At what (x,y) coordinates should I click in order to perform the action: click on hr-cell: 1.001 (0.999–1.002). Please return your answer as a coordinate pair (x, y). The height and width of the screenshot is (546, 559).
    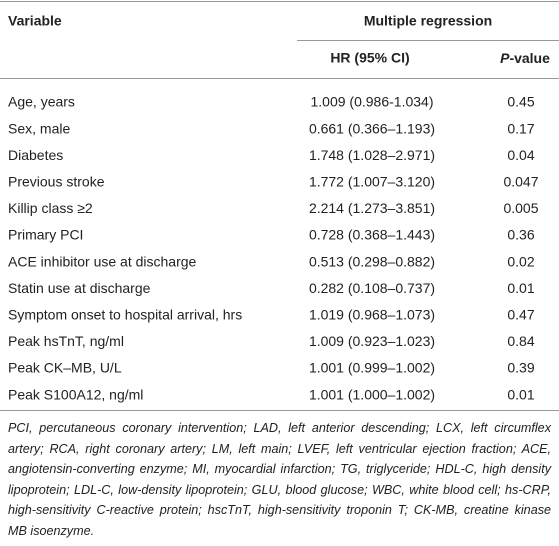
    Looking at the image, I should click on (372, 368).